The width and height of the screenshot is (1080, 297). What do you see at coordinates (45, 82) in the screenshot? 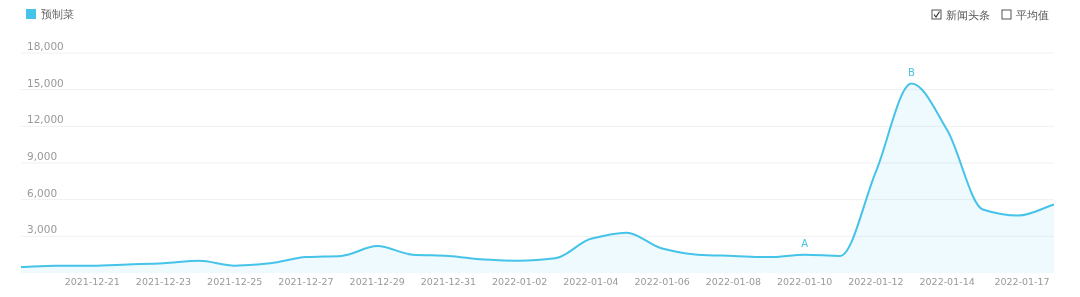
I see `y-tick-label: 15,000` at bounding box center [45, 82].